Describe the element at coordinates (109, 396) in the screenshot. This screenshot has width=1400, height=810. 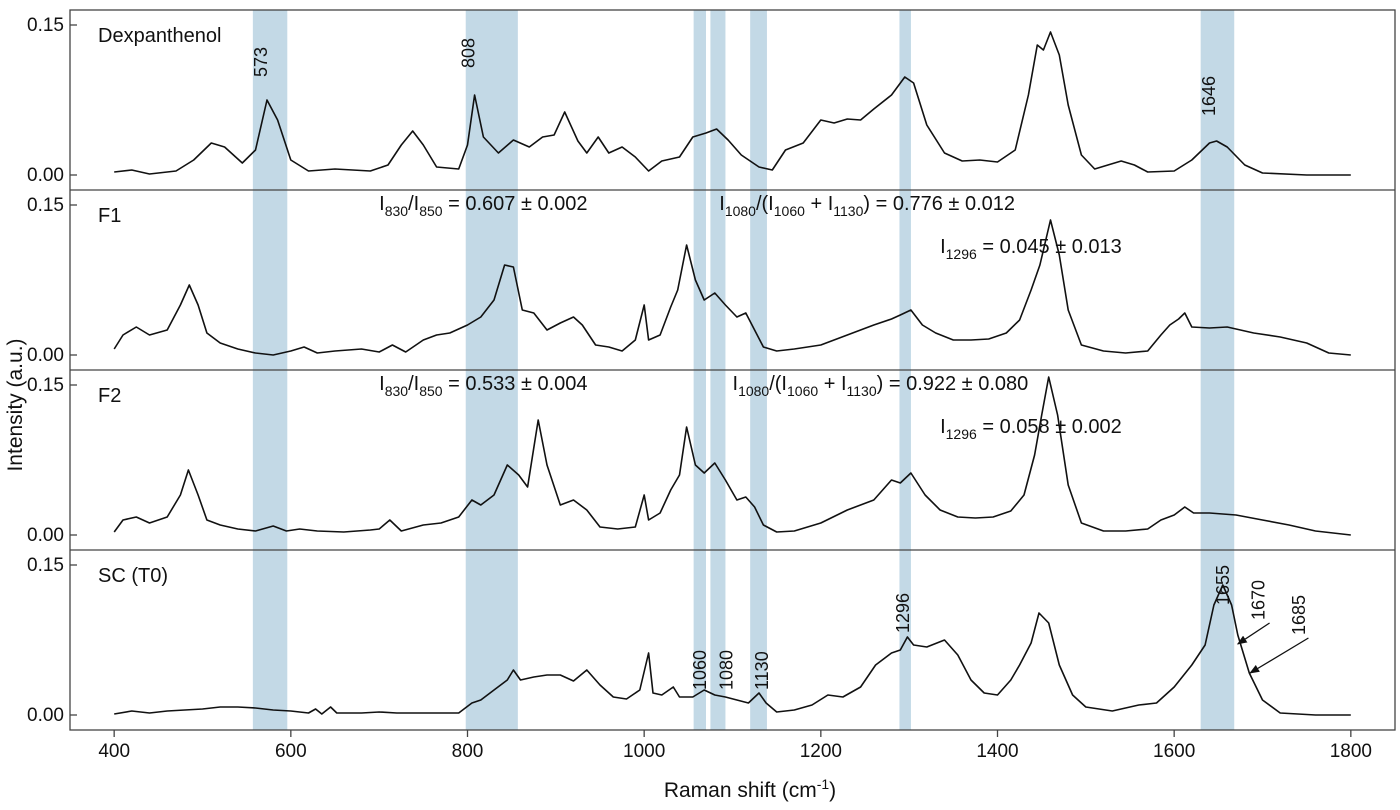
I see `panel-label: F2` at that location.